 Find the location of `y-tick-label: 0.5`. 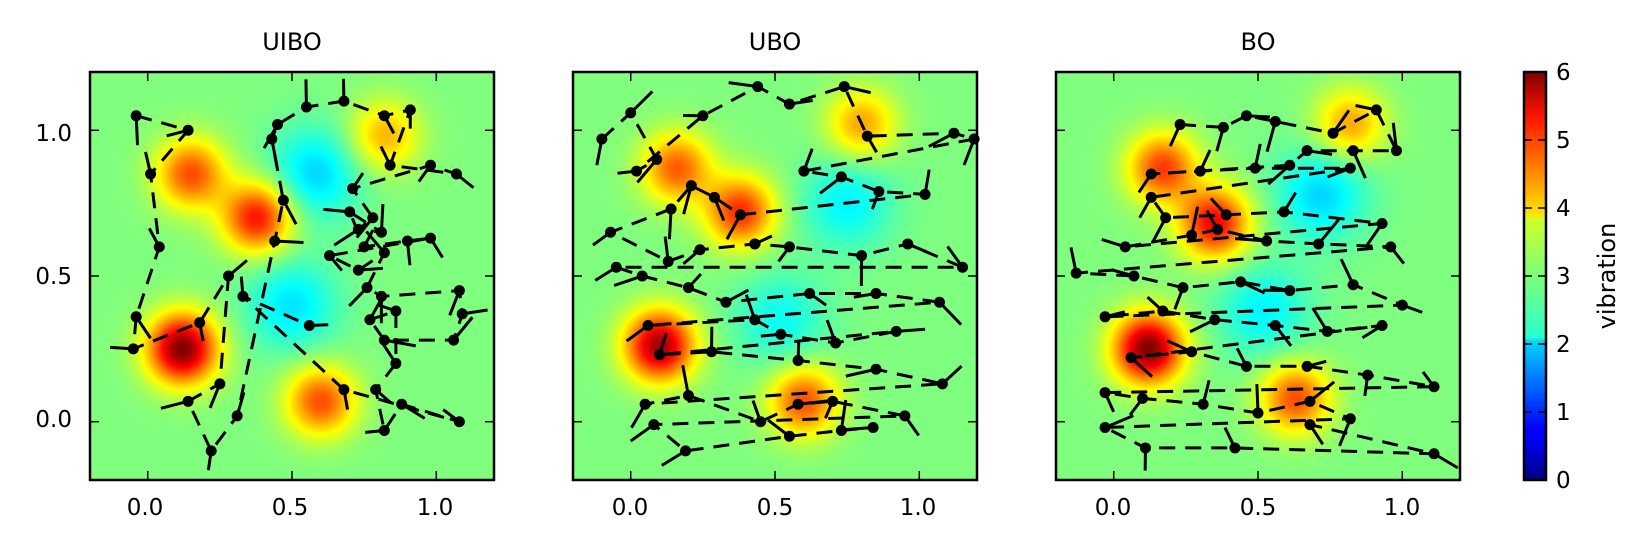

y-tick-label: 0.5 is located at coordinates (53, 277).